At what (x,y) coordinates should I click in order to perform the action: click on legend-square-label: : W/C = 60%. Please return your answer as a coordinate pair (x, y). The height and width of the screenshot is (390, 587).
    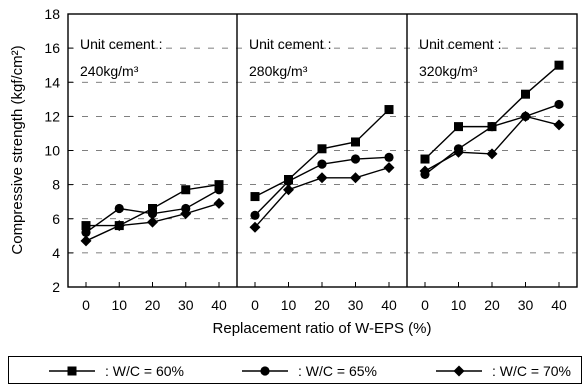
    Looking at the image, I should click on (144, 371).